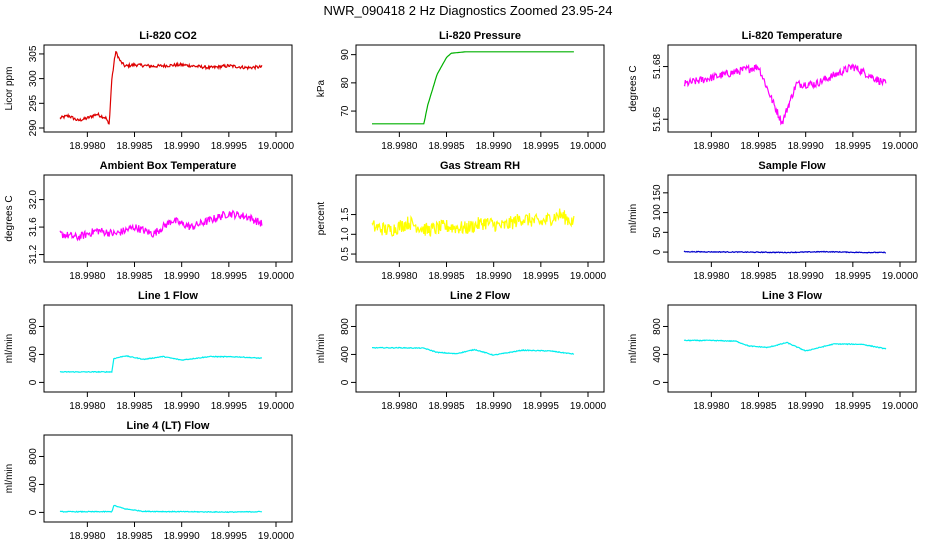  I want to click on y-tick-label: 300, so click(33, 78).